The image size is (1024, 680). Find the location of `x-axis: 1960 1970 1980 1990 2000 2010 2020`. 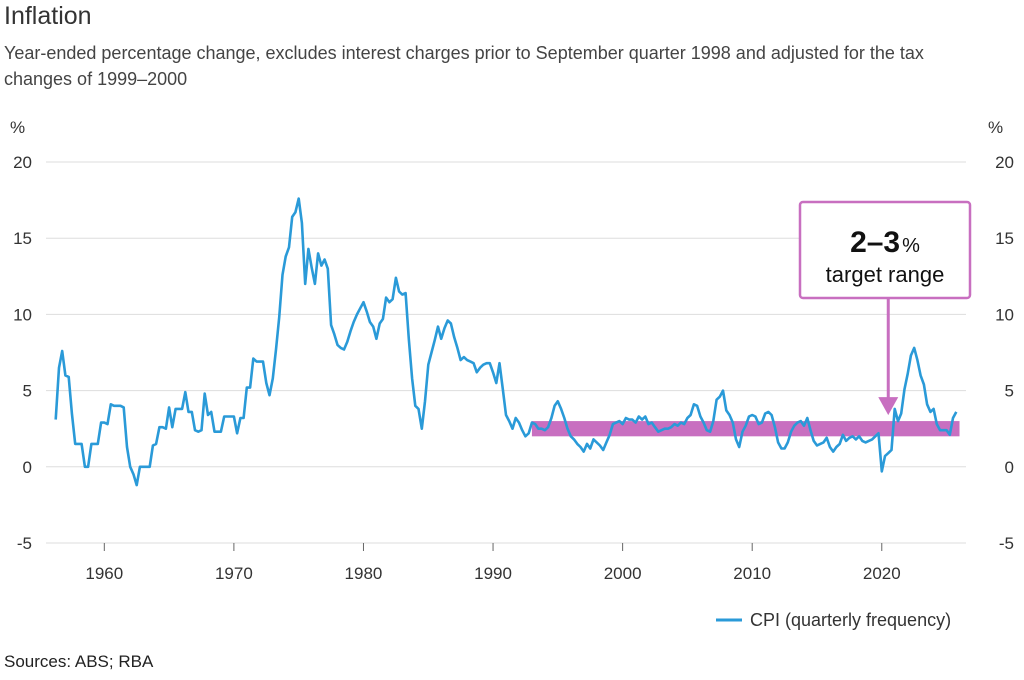

x-axis: 1960 1970 1980 1990 2000 2010 2020 is located at coordinates (493, 563).